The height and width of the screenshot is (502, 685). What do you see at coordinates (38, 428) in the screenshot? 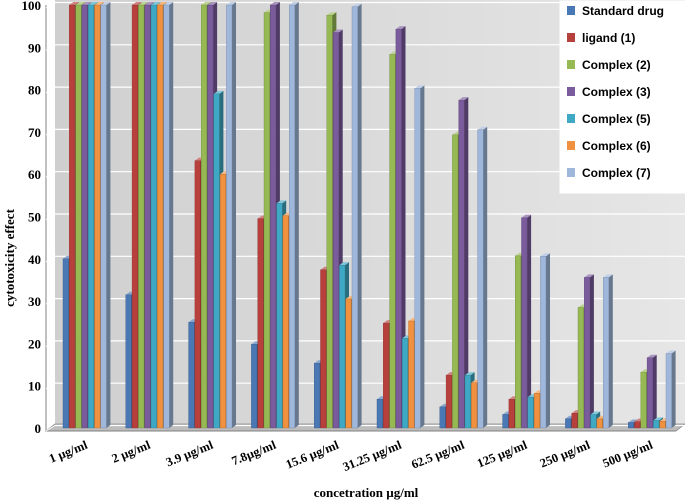
I see `y-tick-label: 0` at bounding box center [38, 428].